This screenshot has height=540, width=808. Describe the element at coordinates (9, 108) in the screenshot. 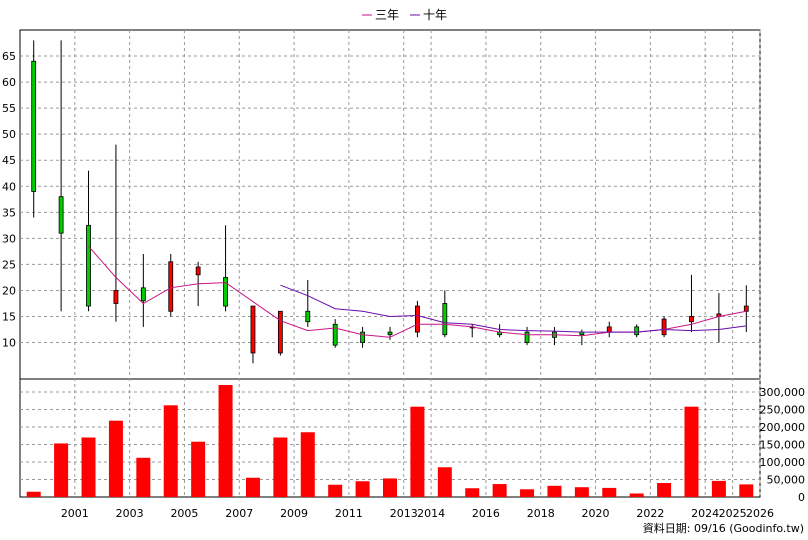

I see `price-tick-label: 55` at that location.